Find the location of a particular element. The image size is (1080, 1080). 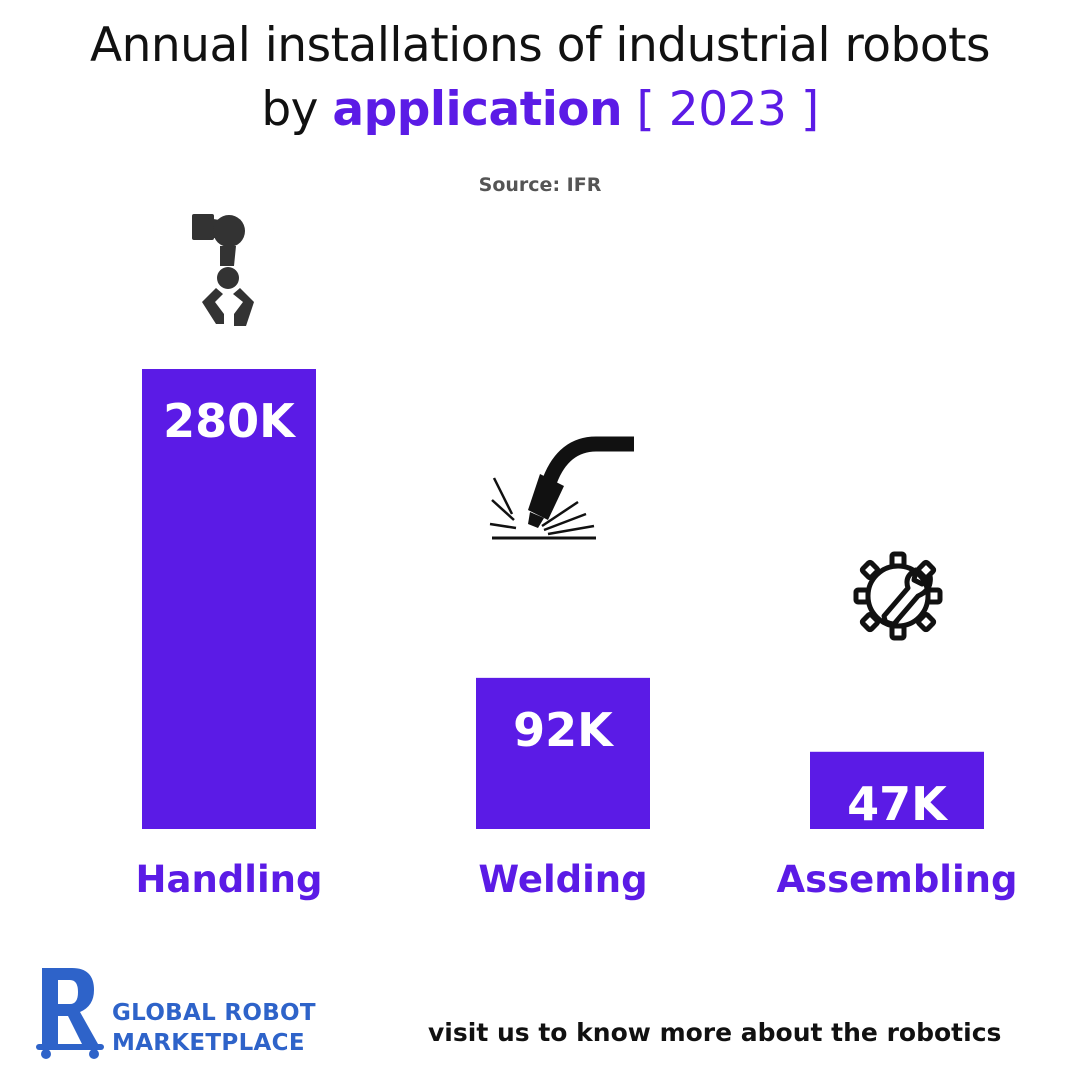

value-label-handling: 280K is located at coordinates (230, 421).